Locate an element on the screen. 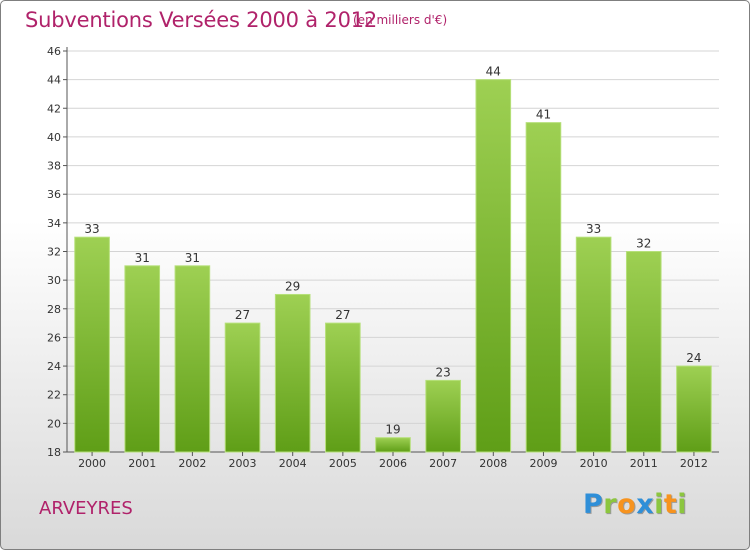 This screenshot has height=550, width=750. y-tick-label: 20 is located at coordinates (54, 423).